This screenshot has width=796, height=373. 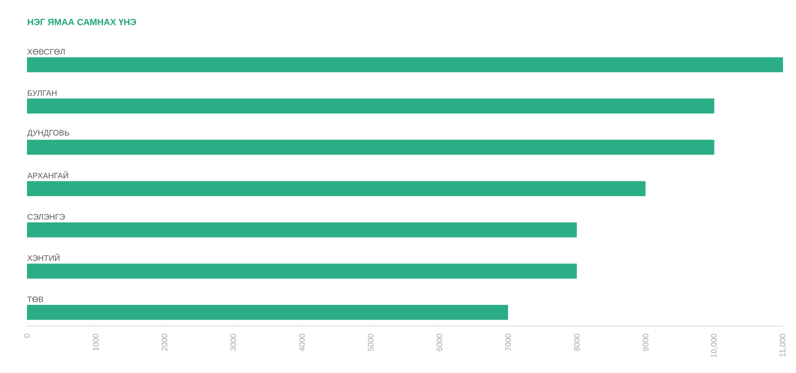 I want to click on chart-title: НЭГ ЯМАА САМНАХ ҮНЭ, so click(x=82, y=22).